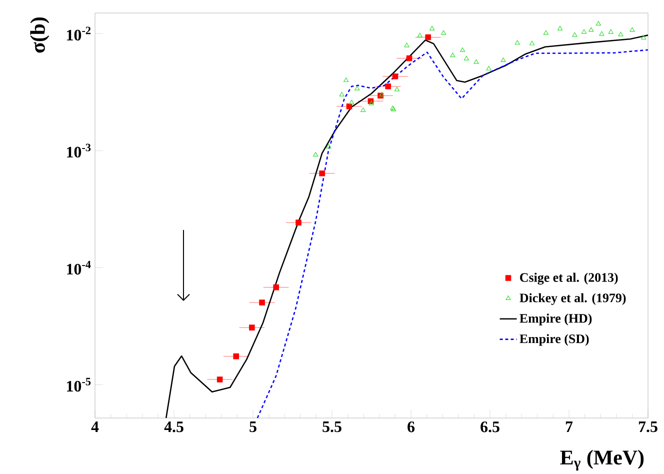 This screenshot has width=664, height=474. What do you see at coordinates (79, 151) in the screenshot?
I see `y-tick-label: 10$^{-3}$` at bounding box center [79, 151].